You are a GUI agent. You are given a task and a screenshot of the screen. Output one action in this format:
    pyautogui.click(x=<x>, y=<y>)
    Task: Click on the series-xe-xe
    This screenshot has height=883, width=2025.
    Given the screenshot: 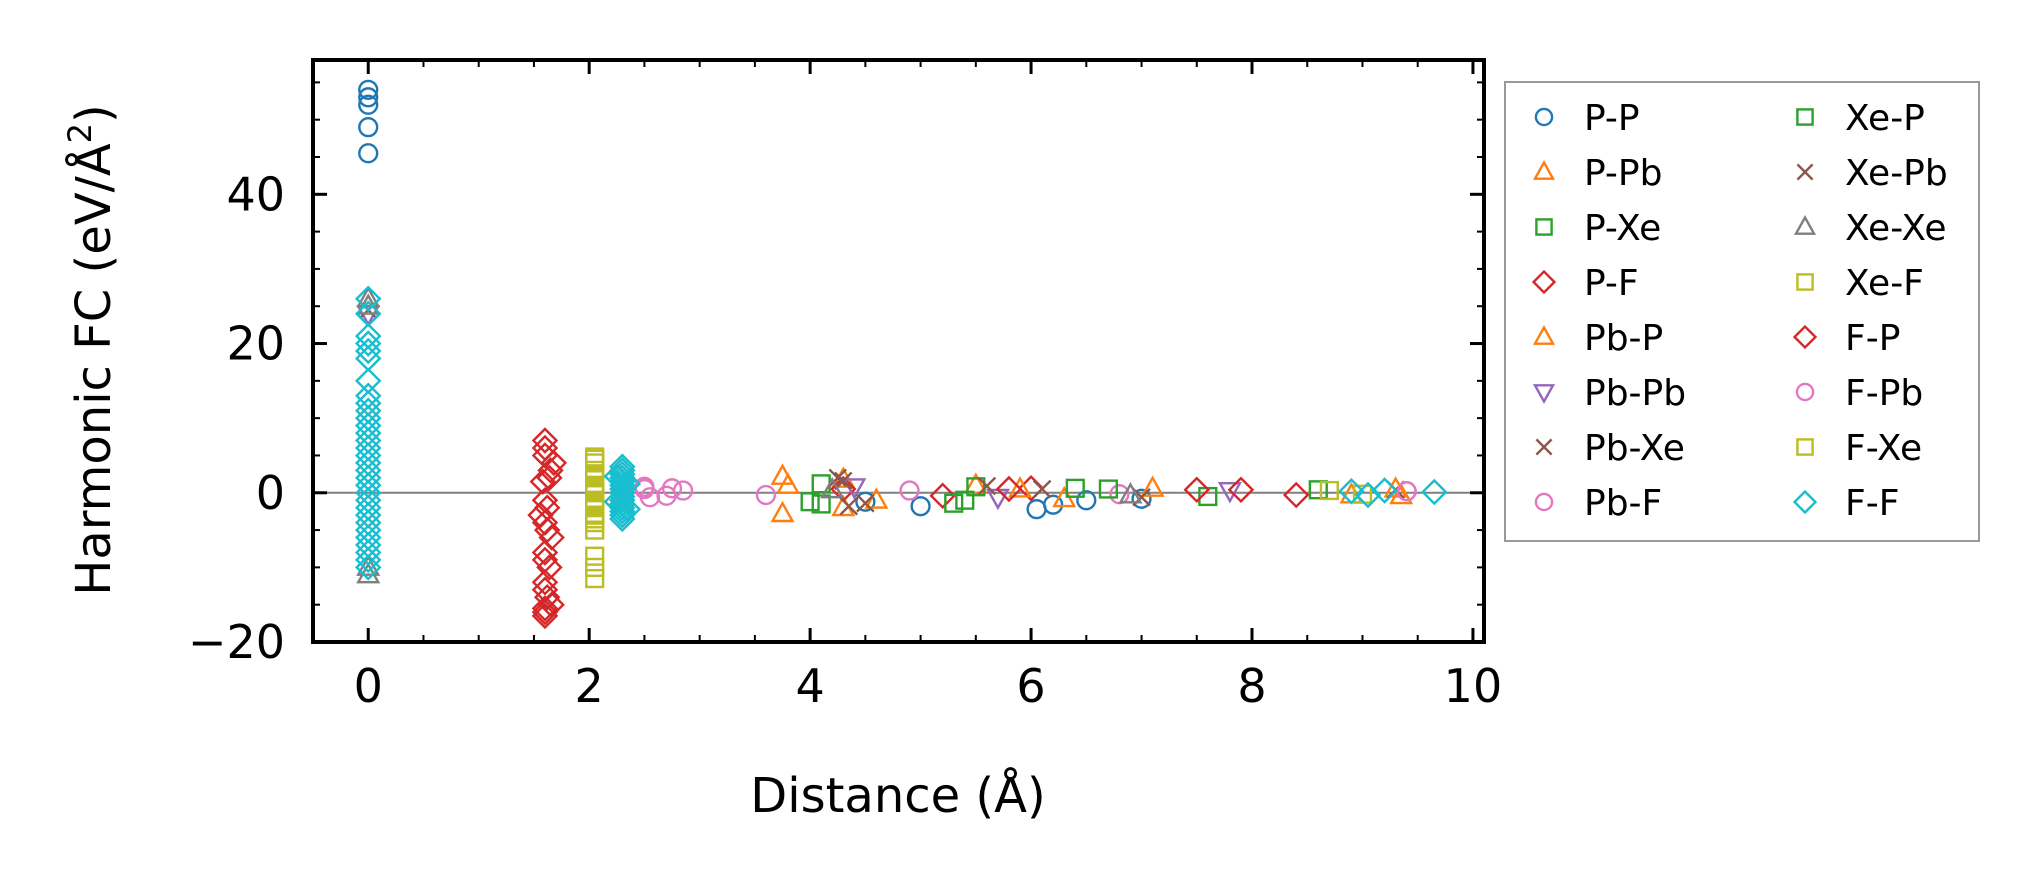 What is the action you would take?
    pyautogui.click(x=749, y=434)
    